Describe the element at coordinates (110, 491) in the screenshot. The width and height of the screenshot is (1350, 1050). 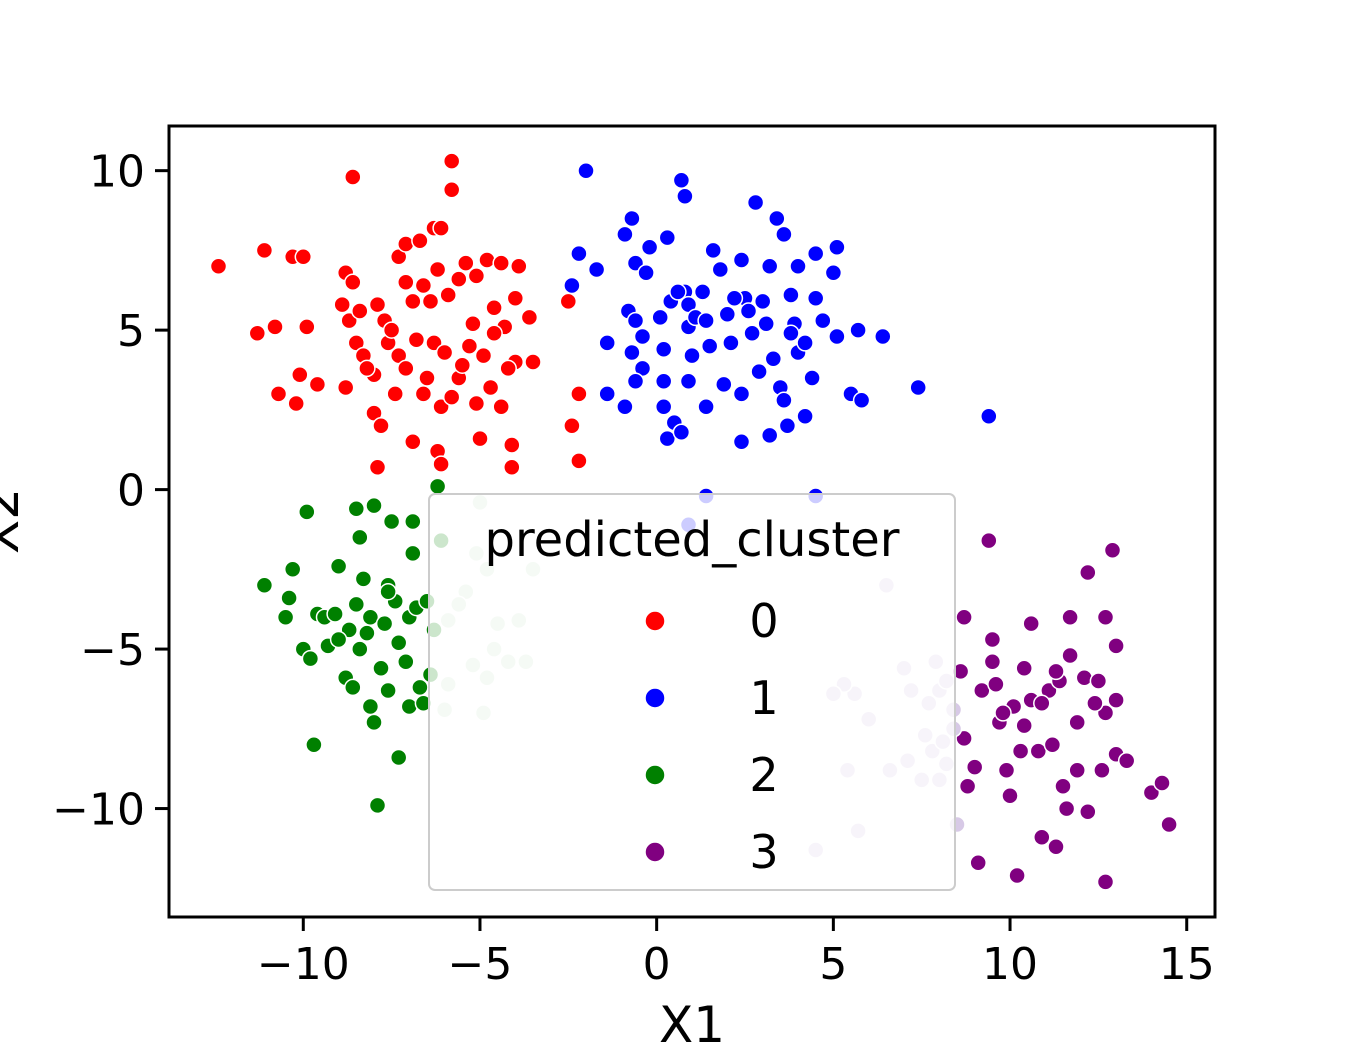
I see `y-axis-ticks: −10 −5 0 5 10` at that location.